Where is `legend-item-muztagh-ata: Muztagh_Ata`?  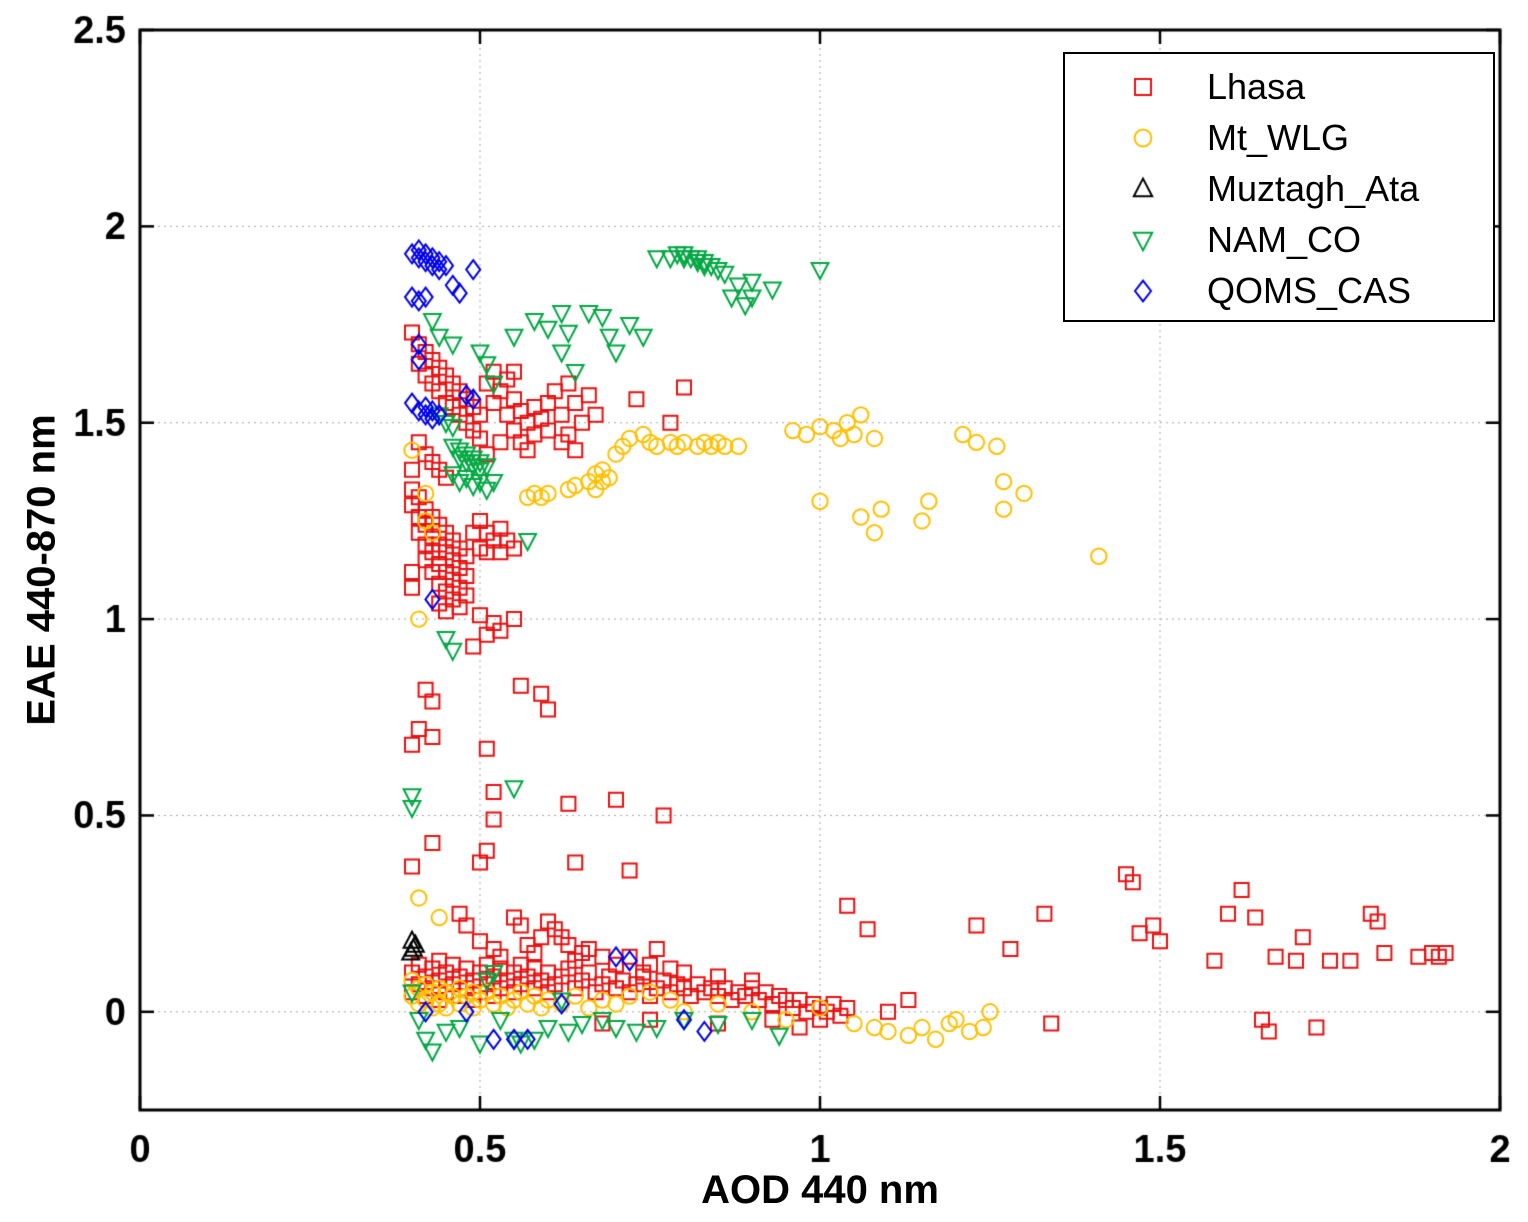 legend-item-muztagh-ata: Muztagh_Ata is located at coordinates (1279, 188).